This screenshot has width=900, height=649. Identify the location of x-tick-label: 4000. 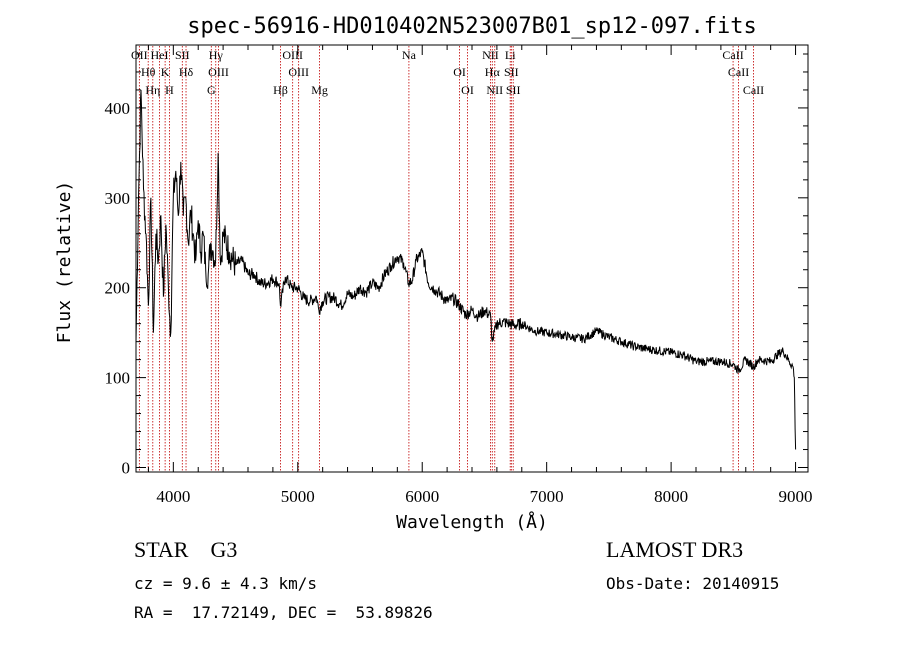
(173, 496).